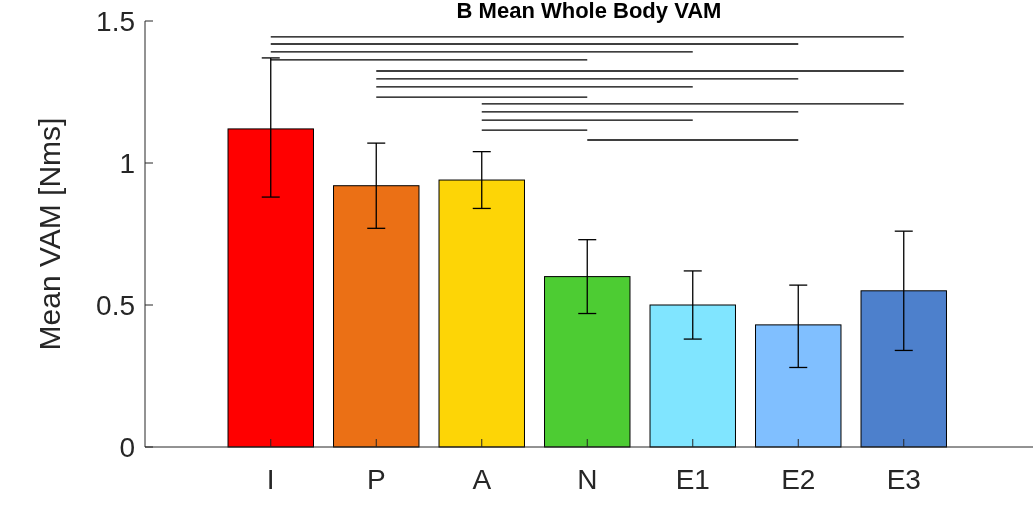 Image resolution: width=1033 pixels, height=507 pixels. I want to click on y-tick-label: 0, so click(127, 447).